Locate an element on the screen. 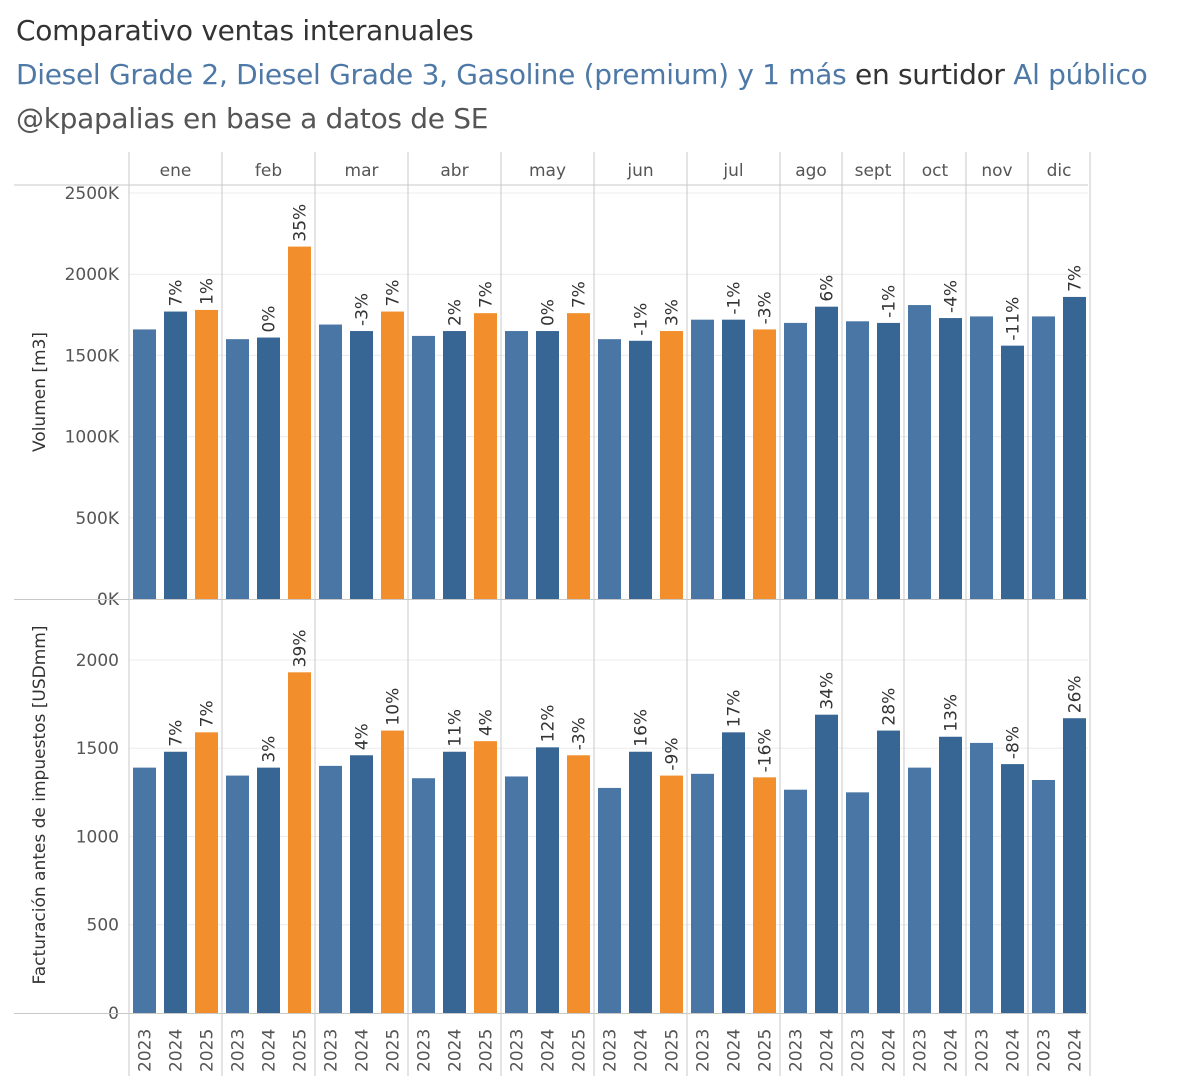  month-label-jun: jun is located at coordinates (639, 171).